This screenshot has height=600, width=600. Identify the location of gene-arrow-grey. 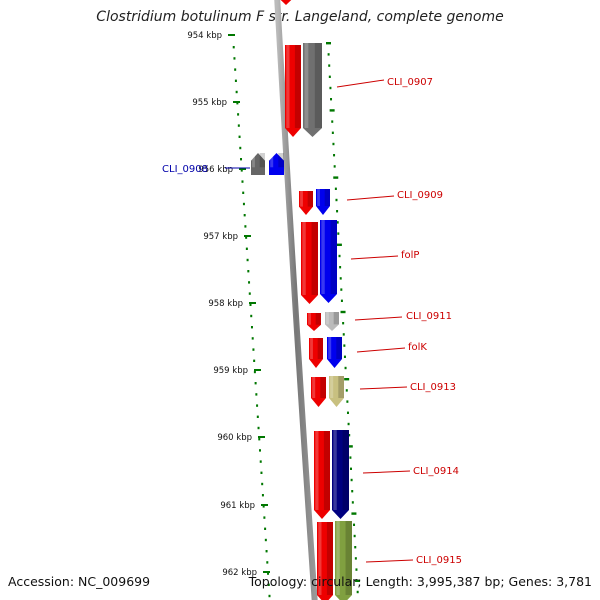
(258, 164).